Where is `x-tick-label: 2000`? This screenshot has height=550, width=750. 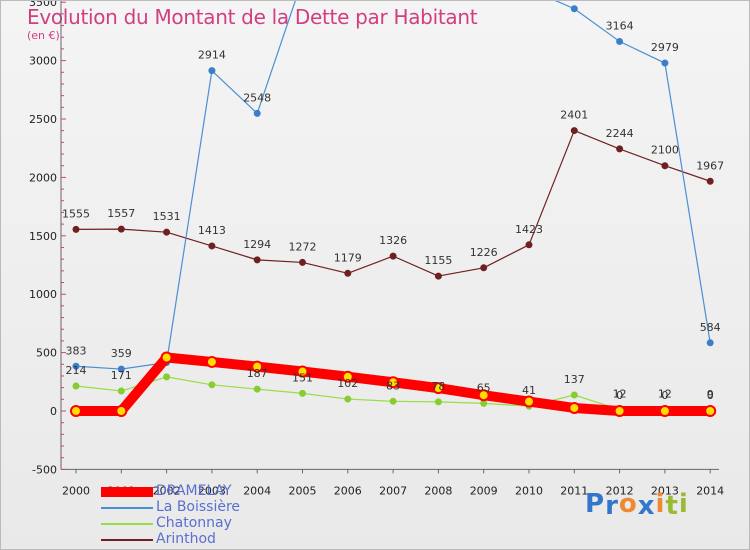 x-tick-label: 2000 is located at coordinates (76, 490).